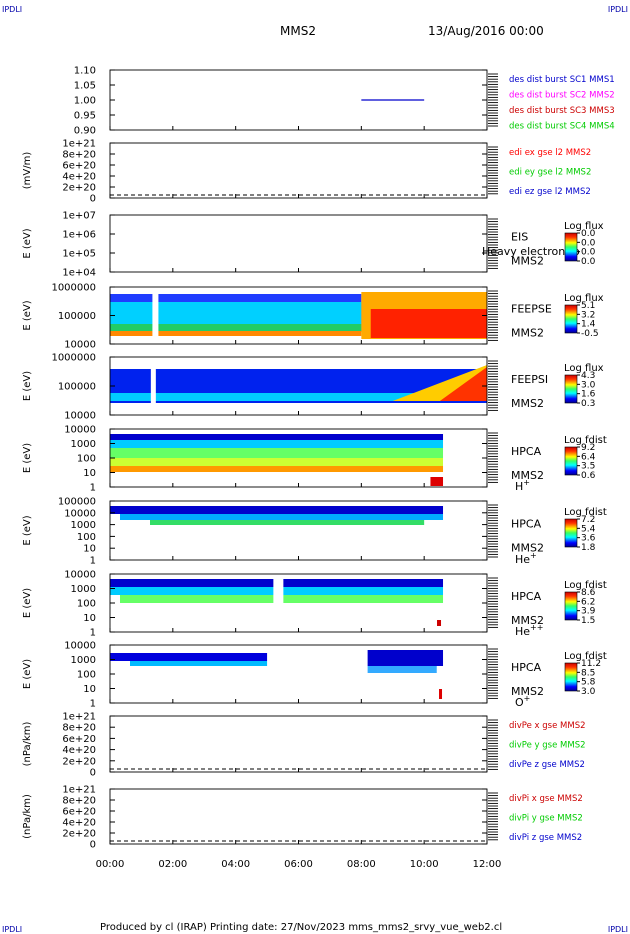 The height and width of the screenshot is (934, 630). What do you see at coordinates (547, 765) in the screenshot?
I see `legend-entry: divPe z gse MMS2` at bounding box center [547, 765].